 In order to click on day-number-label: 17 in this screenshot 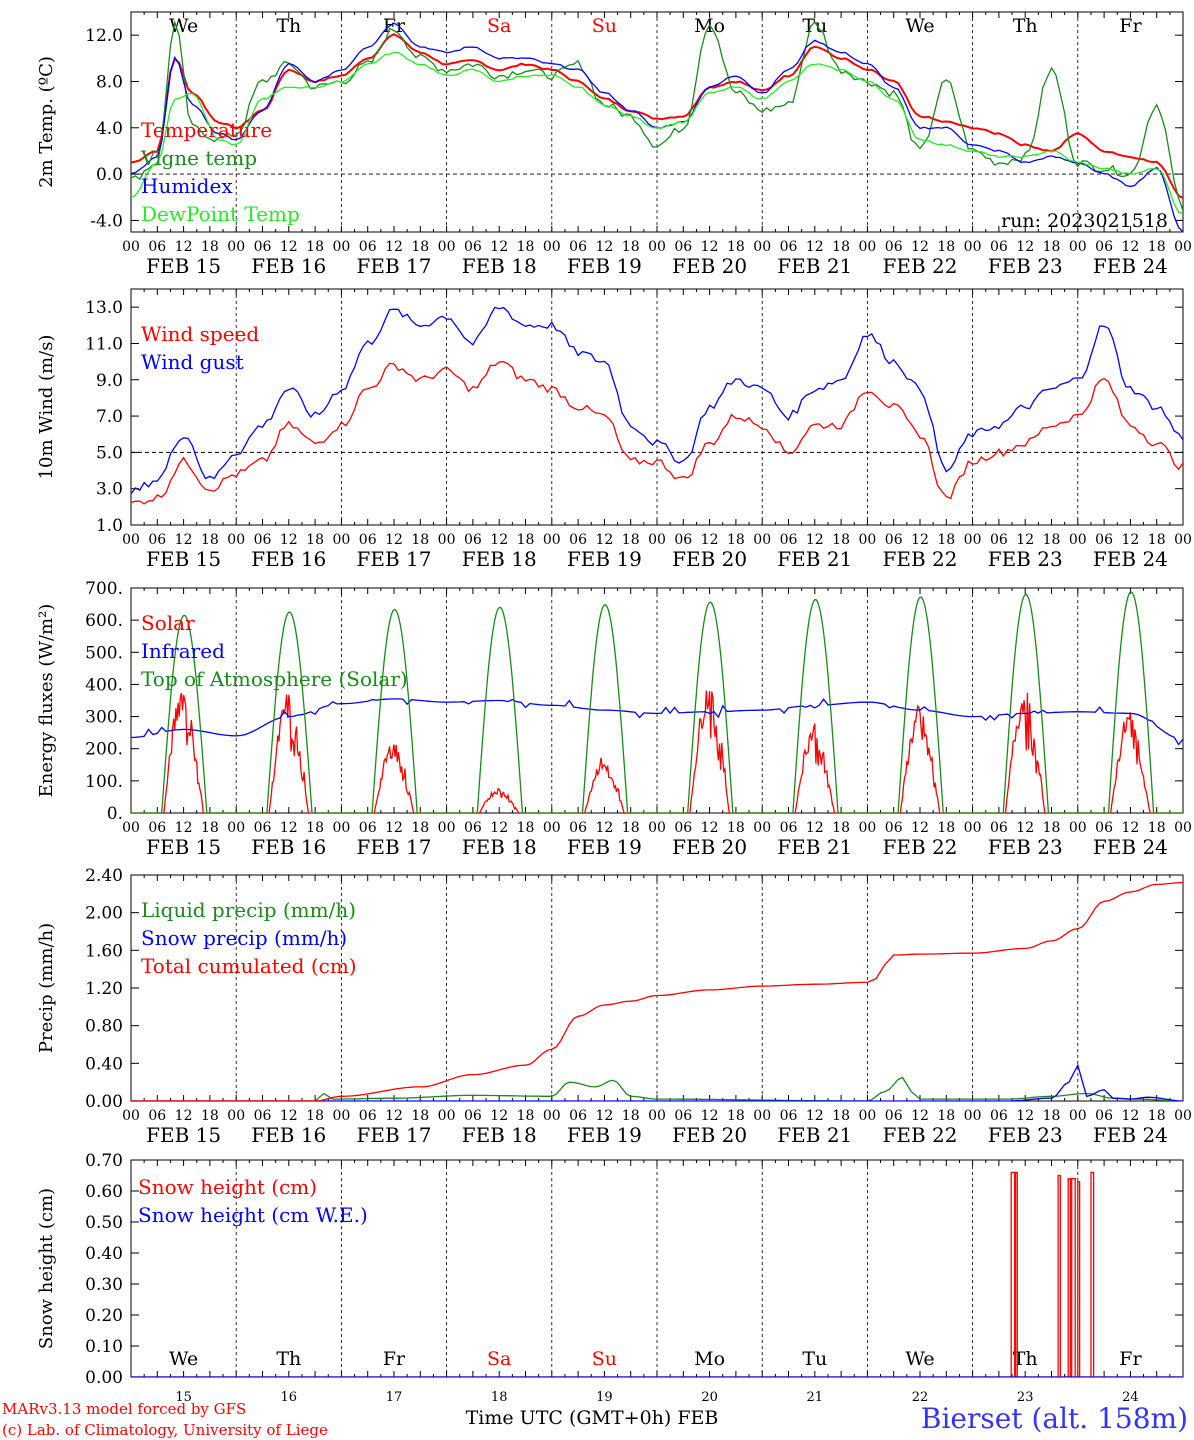, I will do `click(394, 1397)`.